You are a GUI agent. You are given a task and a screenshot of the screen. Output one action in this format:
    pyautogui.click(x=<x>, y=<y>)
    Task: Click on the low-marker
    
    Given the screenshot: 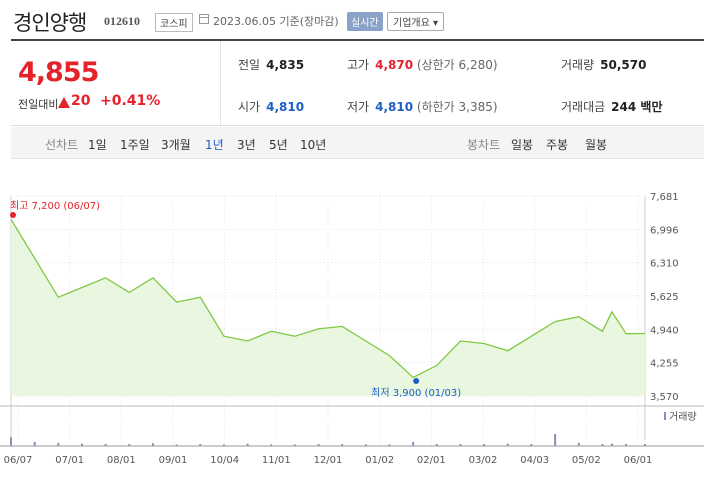 What is the action you would take?
    pyautogui.click(x=416, y=381)
    